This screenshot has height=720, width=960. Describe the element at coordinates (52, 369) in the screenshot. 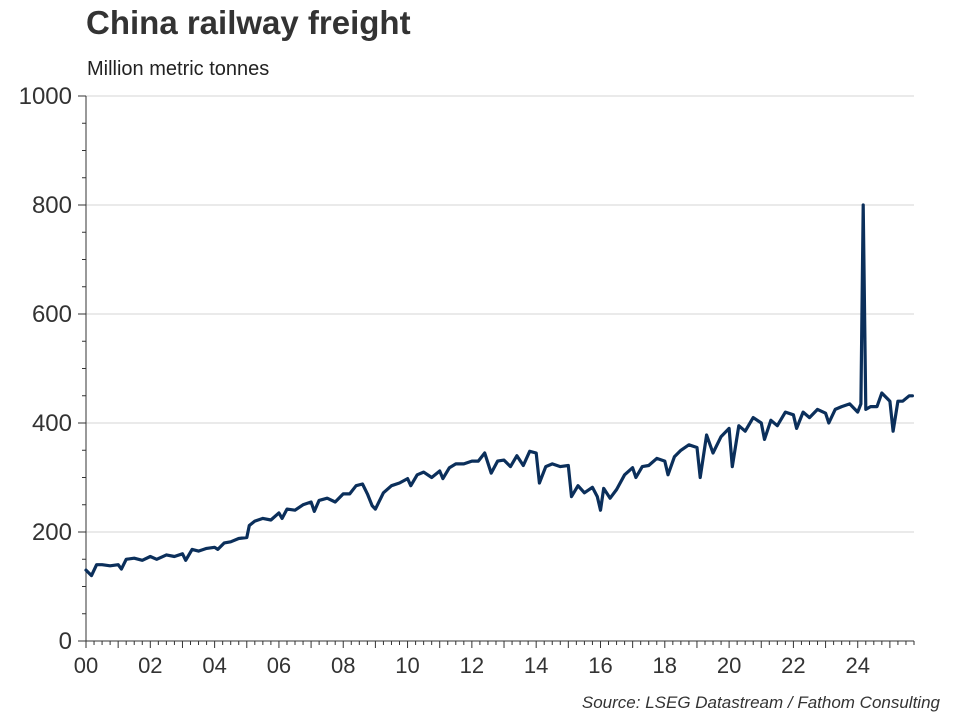

I see `y-axis-ticks: 0 200 400 600 800 1000` at that location.